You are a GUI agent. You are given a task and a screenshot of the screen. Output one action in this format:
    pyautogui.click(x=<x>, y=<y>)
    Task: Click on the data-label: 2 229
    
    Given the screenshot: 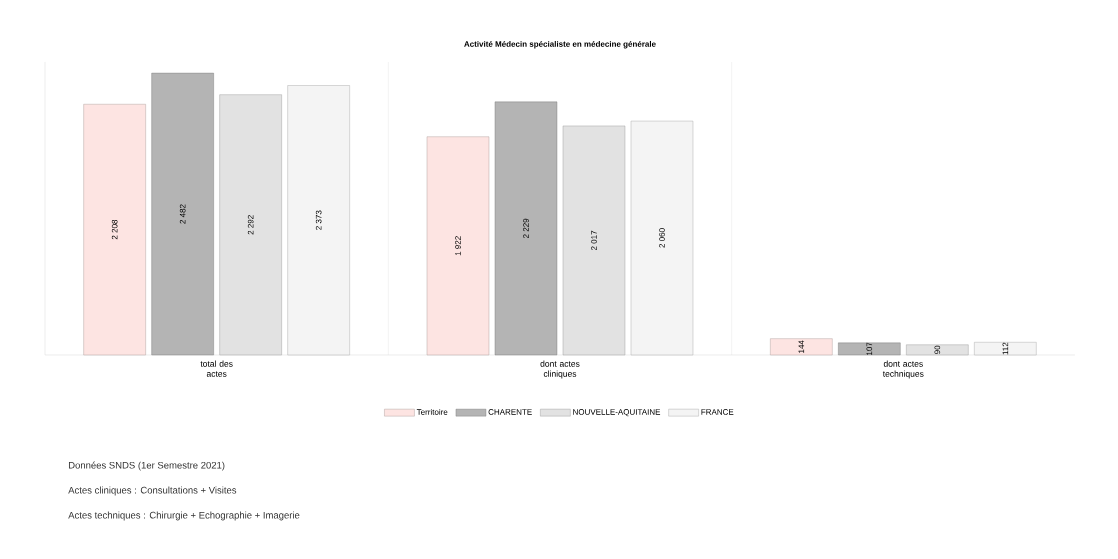 What is the action you would take?
    pyautogui.click(x=526, y=228)
    